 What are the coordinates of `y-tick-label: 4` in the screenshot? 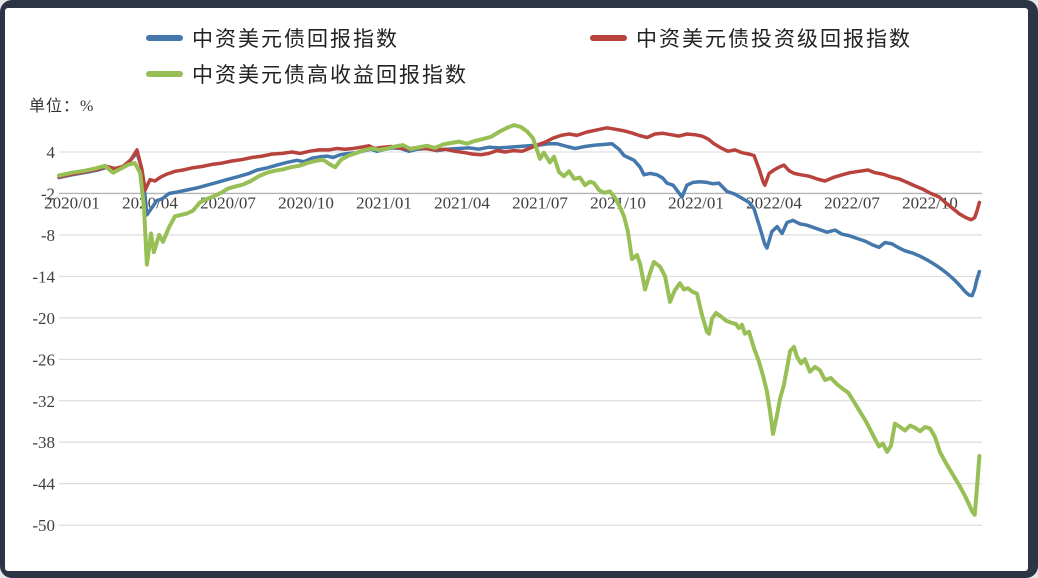 It's located at (51, 152).